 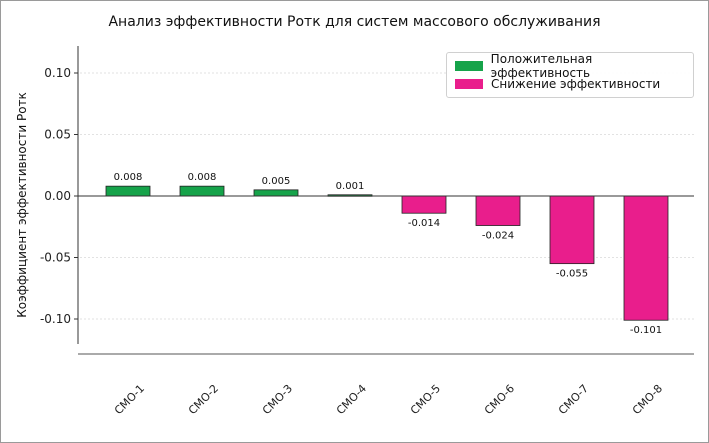 I want to click on value-label: -0.055, so click(x=572, y=274).